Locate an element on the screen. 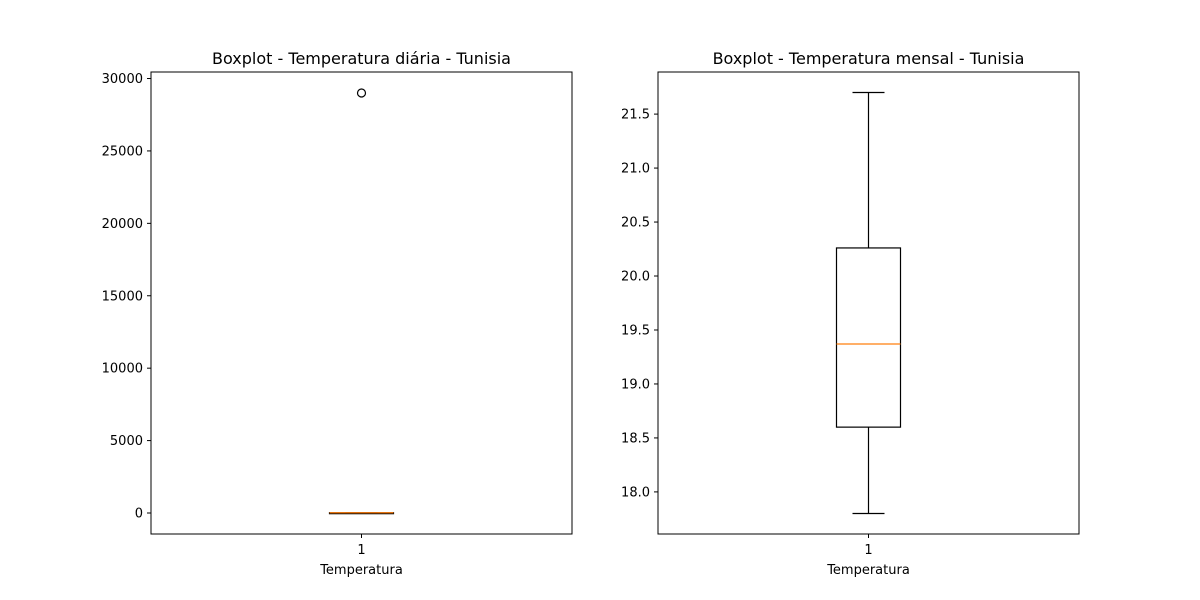 This screenshot has height=600, width=1200. y-tick-label: 5000 is located at coordinates (126, 441).